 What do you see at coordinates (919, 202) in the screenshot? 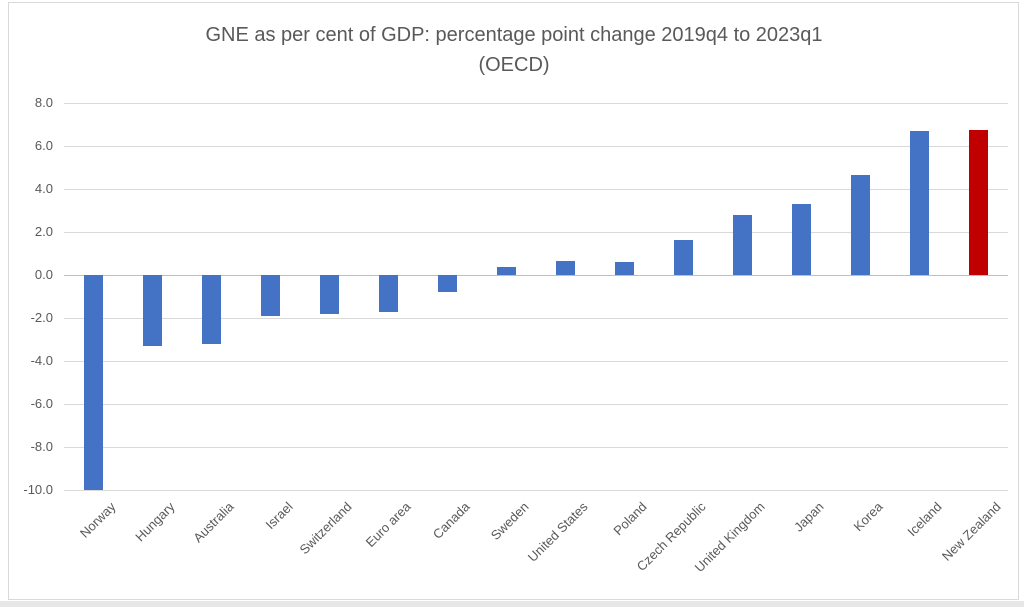
I see `bar-iceland` at bounding box center [919, 202].